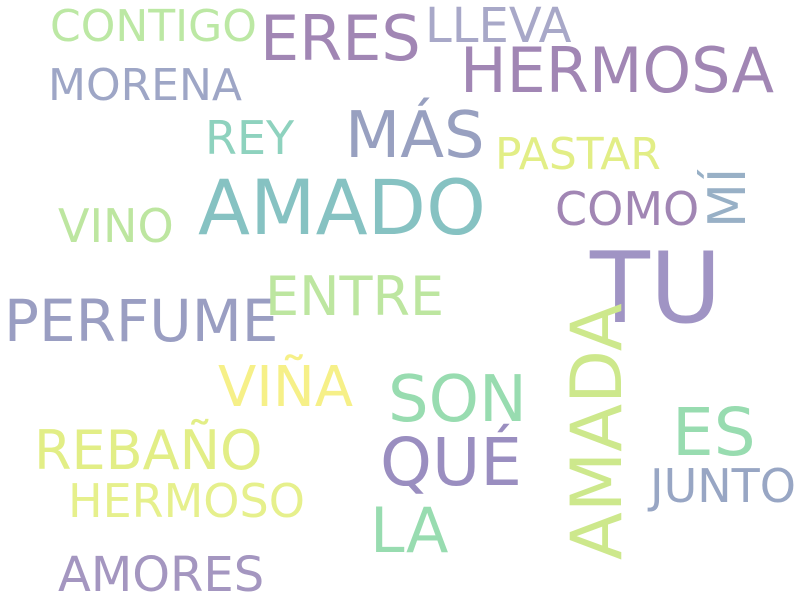 The width and height of the screenshot is (800, 600). I want to click on word-pastar: PASTAR, so click(578, 154).